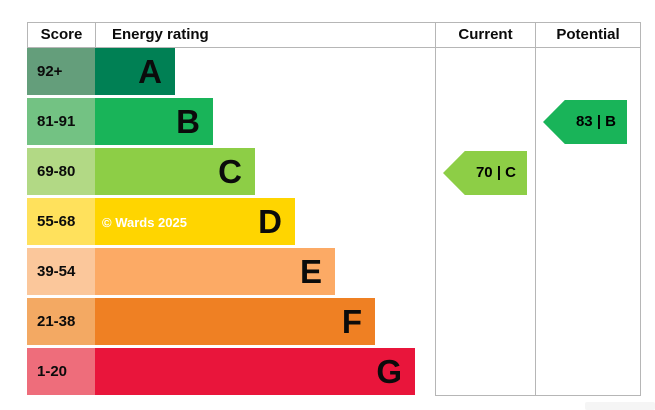 The width and height of the screenshot is (655, 410). I want to click on band-bar-e: E, so click(215, 271).